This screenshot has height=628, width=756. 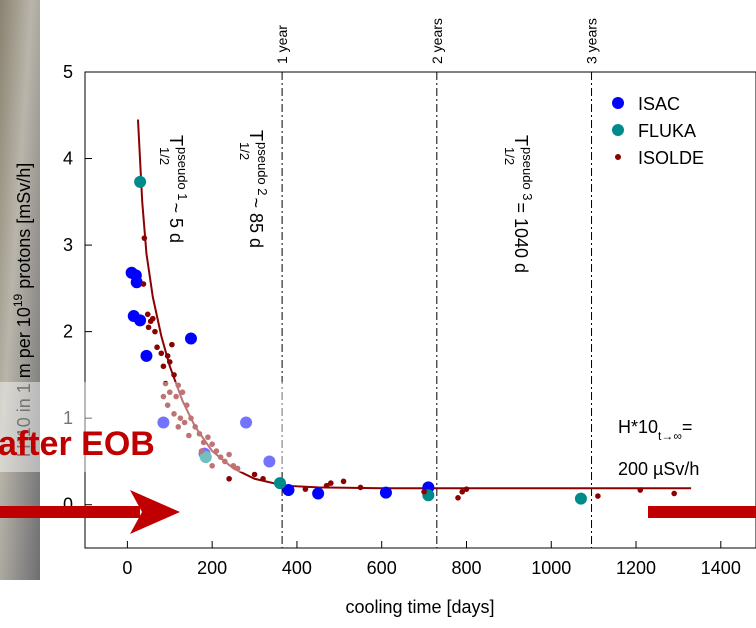 I want to click on arrow-bar, so click(x=702, y=512).